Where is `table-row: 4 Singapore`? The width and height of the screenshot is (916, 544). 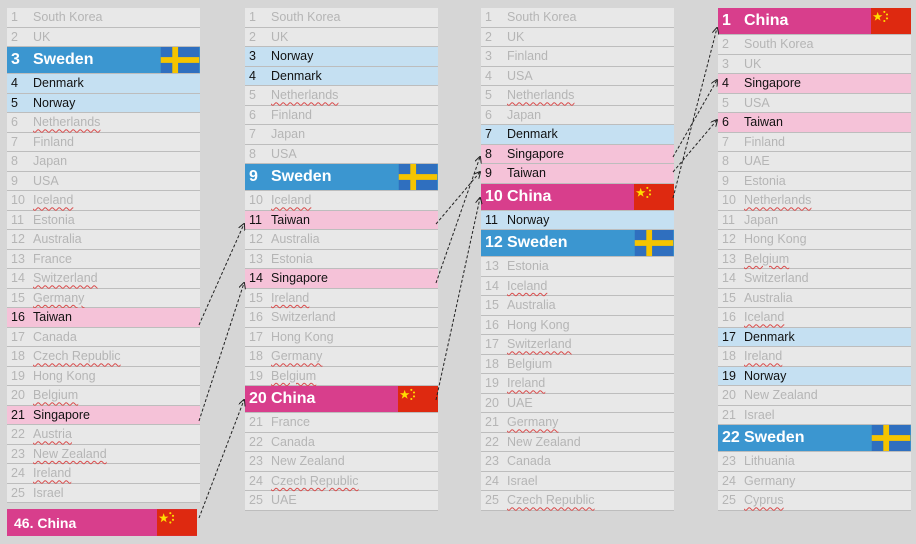 table-row: 4 Singapore is located at coordinates (814, 84).